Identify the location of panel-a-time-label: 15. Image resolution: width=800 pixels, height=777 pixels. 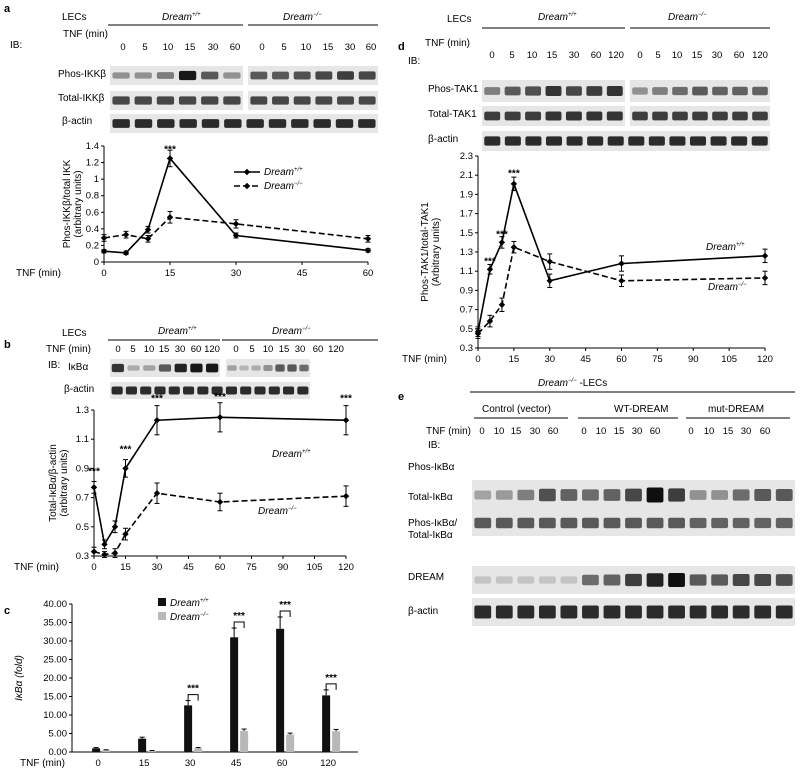
(190, 47).